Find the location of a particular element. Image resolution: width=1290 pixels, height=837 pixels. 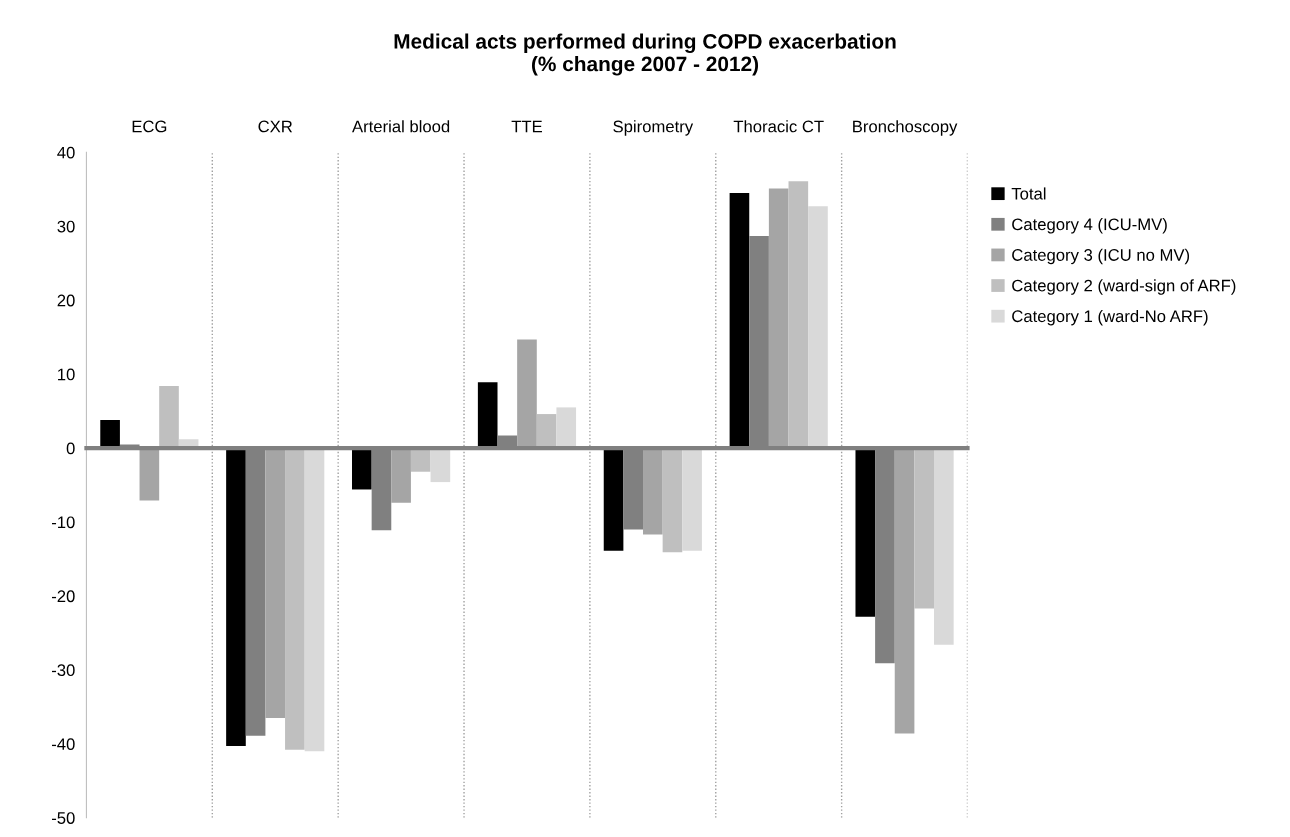

y-tick-label: 30 is located at coordinates (66, 226).